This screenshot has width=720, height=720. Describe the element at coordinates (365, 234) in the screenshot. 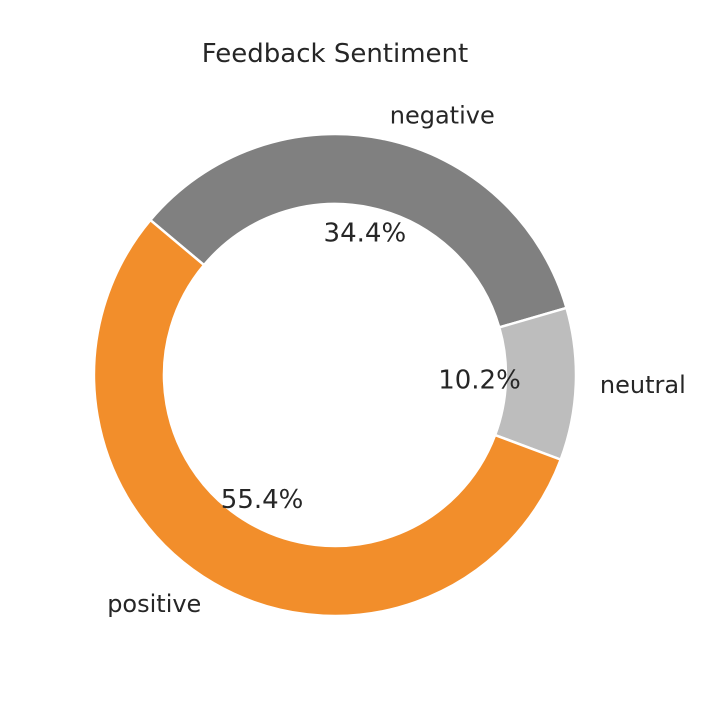

I see `pct-label-negative: 34.4%` at that location.